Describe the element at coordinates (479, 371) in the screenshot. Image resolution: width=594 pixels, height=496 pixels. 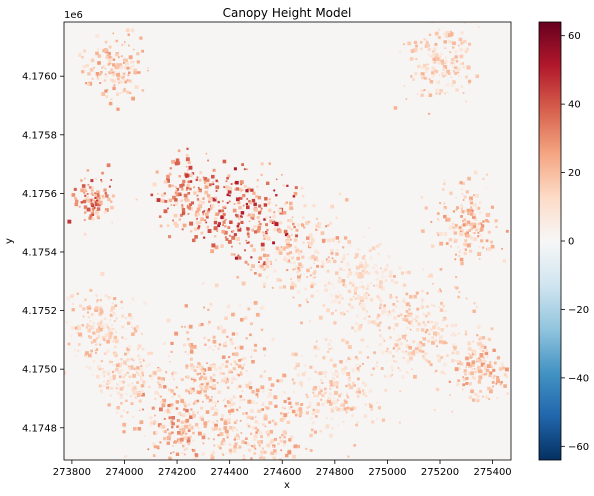
I see `heatmap-cell-1972` at that location.